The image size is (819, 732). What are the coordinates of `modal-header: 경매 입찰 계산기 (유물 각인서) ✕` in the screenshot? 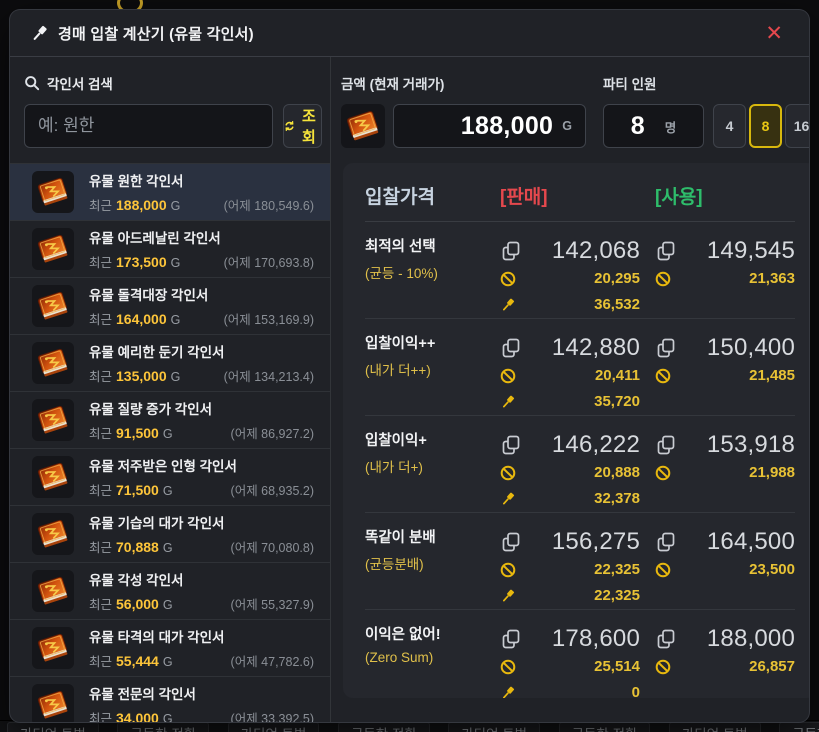 It's located at (409, 33).